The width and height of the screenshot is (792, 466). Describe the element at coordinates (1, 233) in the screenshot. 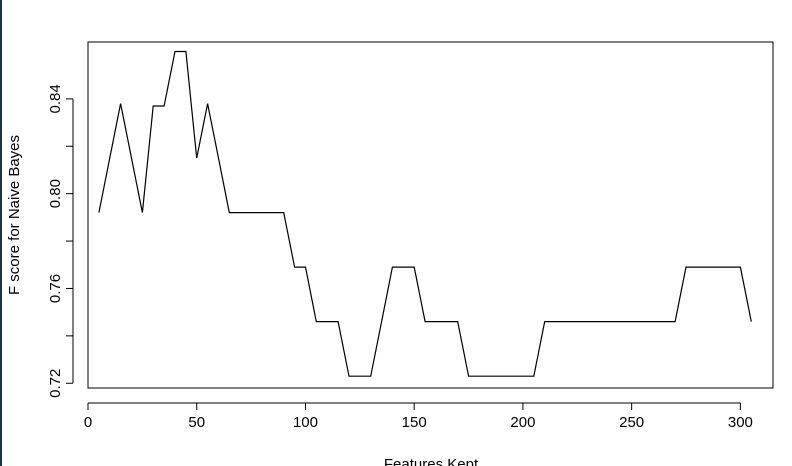

I see `window-edge` at that location.